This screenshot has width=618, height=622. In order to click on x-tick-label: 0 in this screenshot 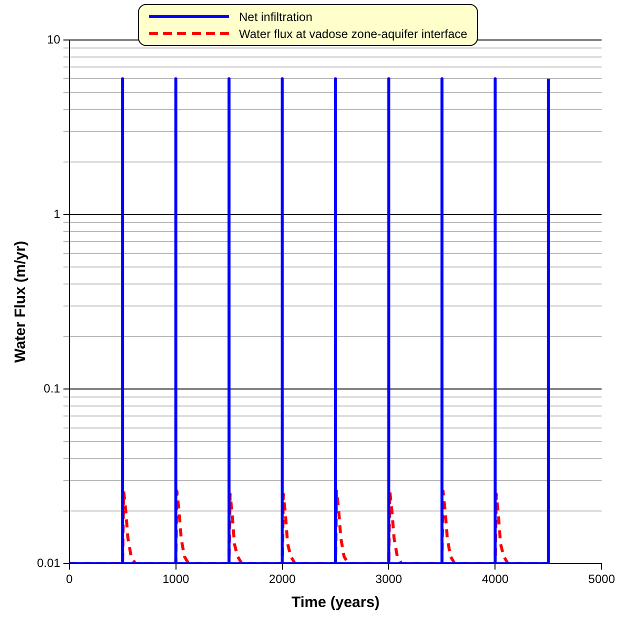, I will do `click(70, 579)`.